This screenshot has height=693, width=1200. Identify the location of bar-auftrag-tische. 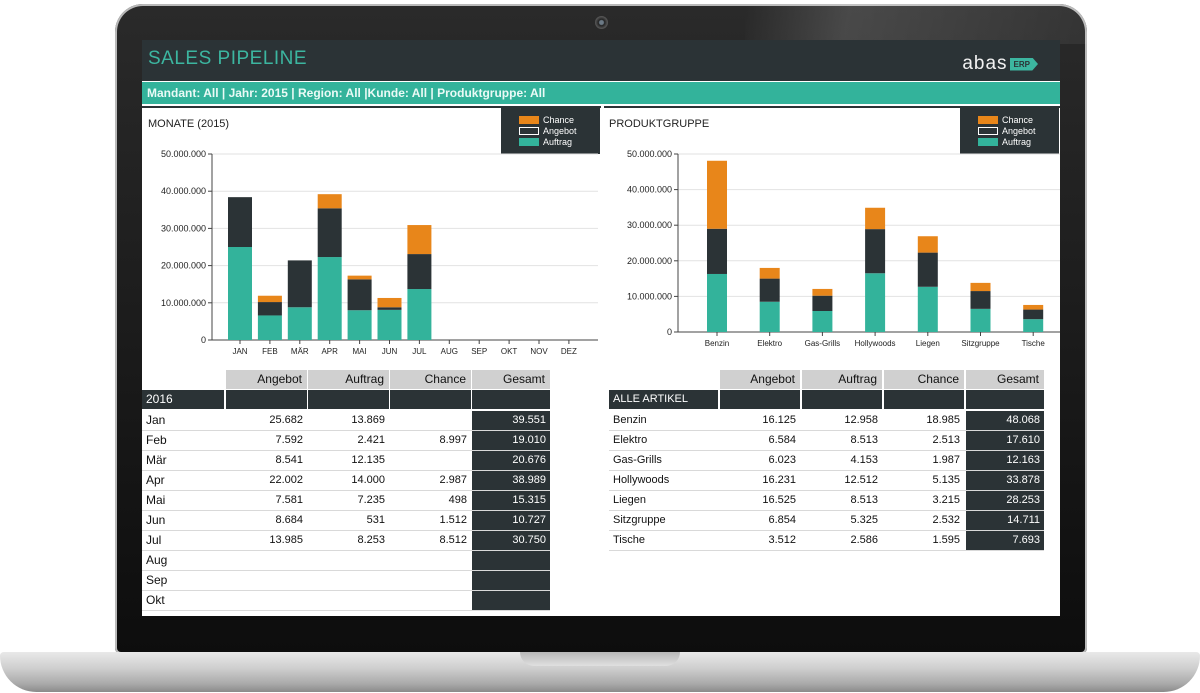
(1033, 325).